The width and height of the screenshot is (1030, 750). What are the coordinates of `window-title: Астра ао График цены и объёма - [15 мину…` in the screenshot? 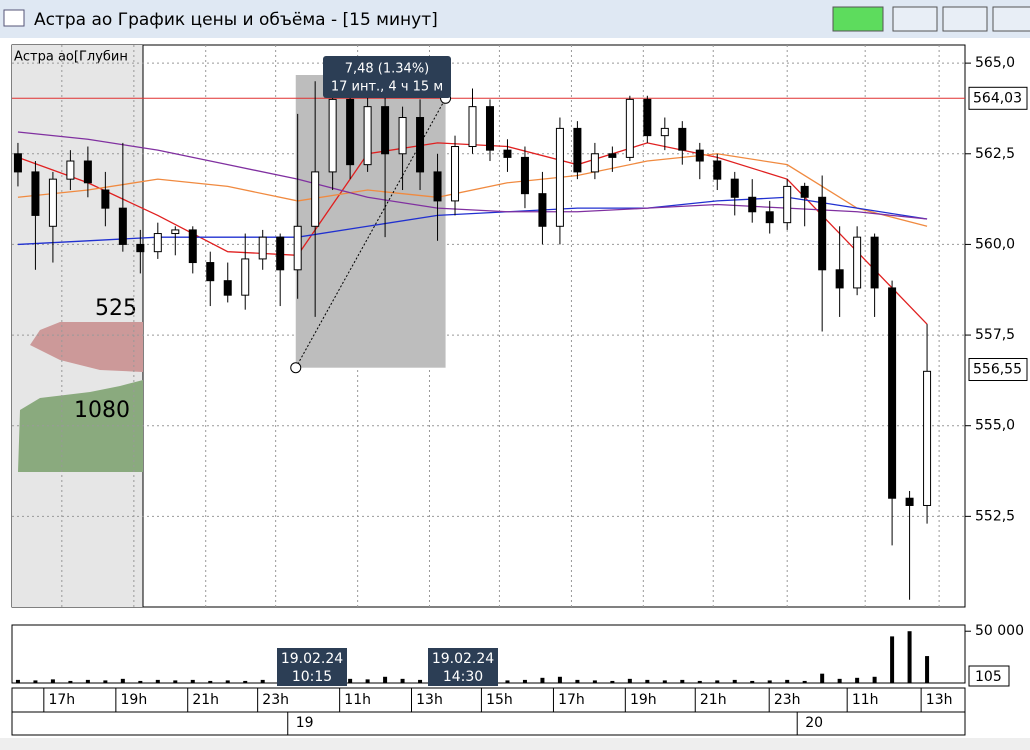 It's located at (236, 20).